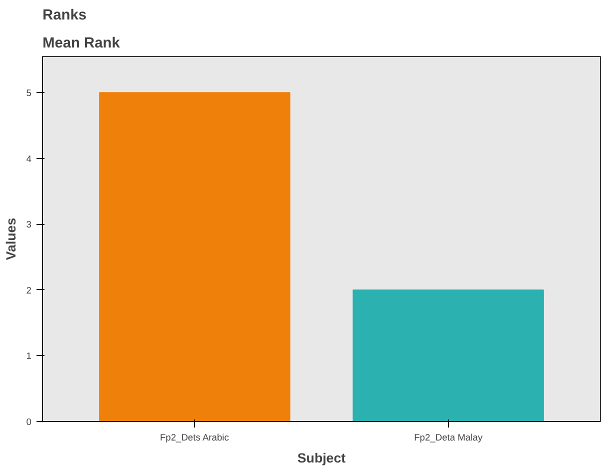  I want to click on x-axis-title: Subject, so click(321, 458).